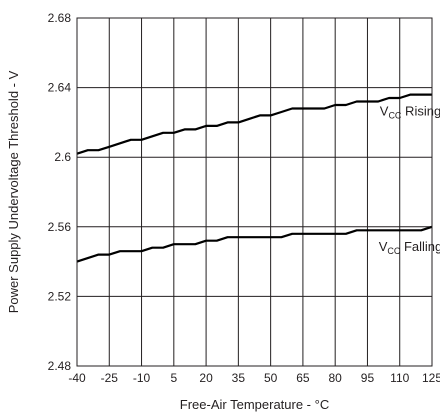 This screenshot has width=440, height=415. Describe the element at coordinates (206, 378) in the screenshot. I see `x-tick-label: 20` at that location.